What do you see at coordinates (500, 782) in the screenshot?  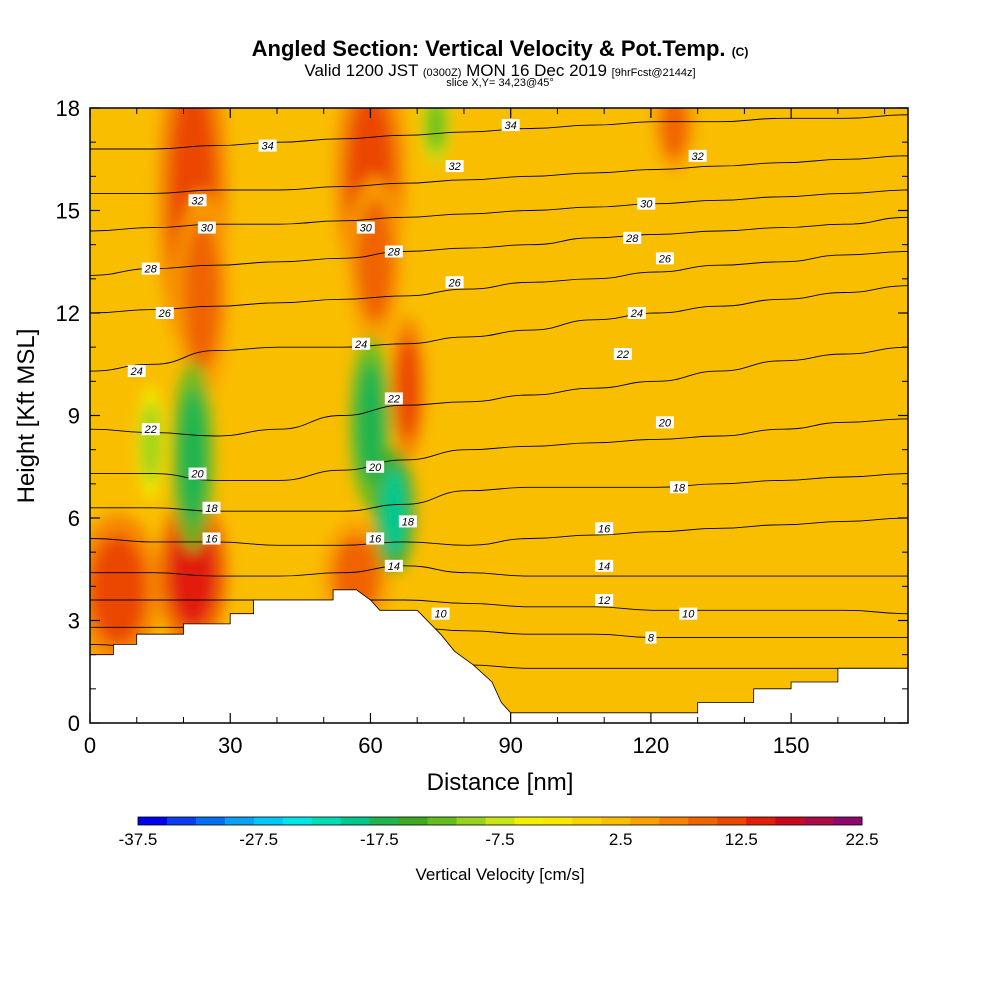 I see `x-axis-title: Distance [nm]` at bounding box center [500, 782].